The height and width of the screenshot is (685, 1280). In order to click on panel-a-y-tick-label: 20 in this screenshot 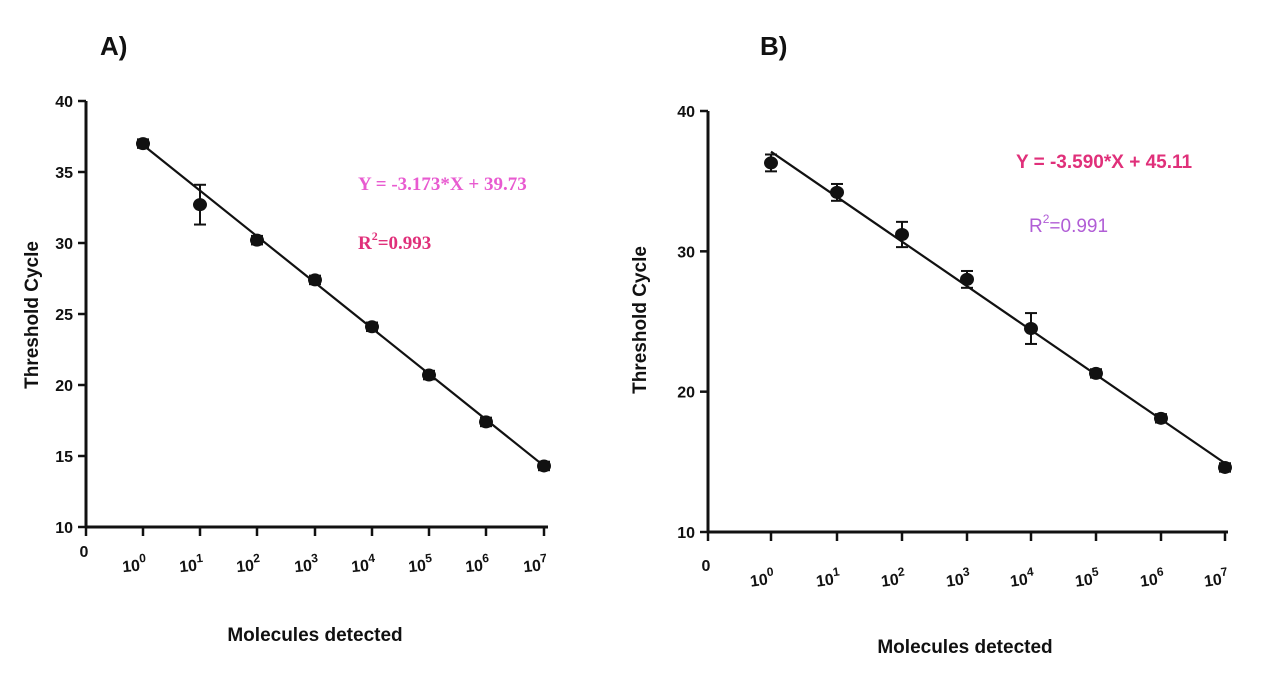, I will do `click(64, 386)`.